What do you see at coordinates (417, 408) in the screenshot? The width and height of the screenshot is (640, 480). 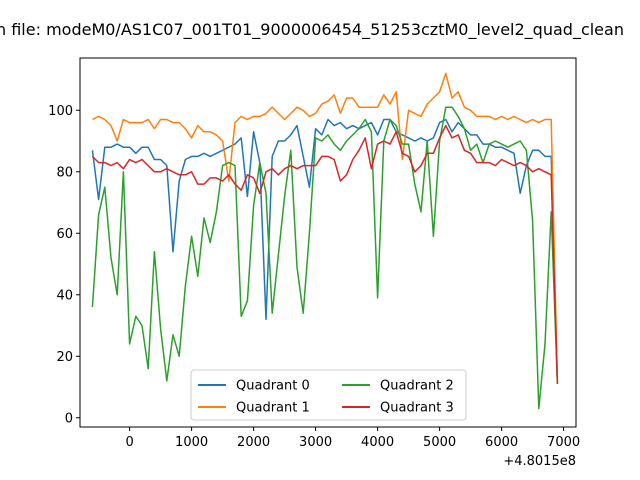 I see `legend-label: Quadrant 3` at bounding box center [417, 408].